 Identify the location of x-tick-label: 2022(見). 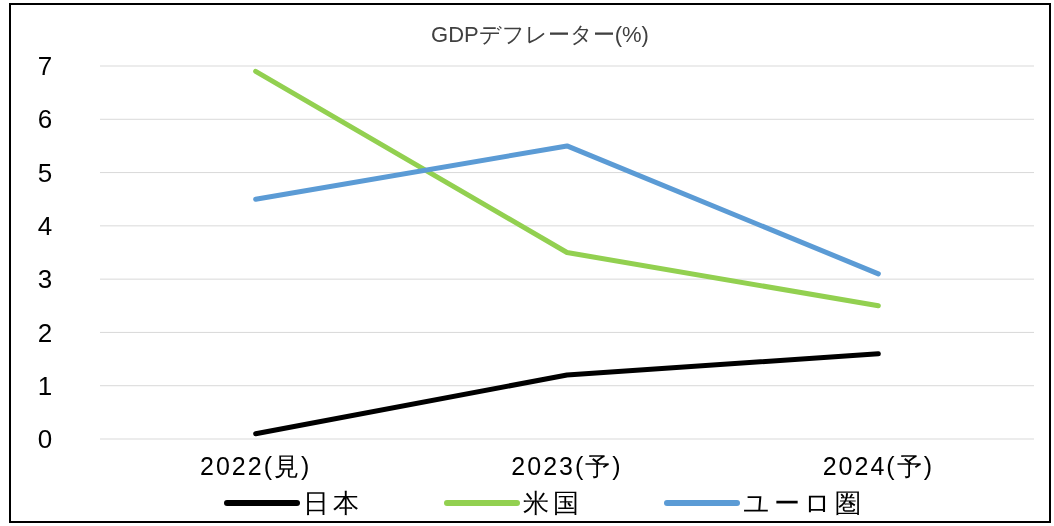
(256, 466).